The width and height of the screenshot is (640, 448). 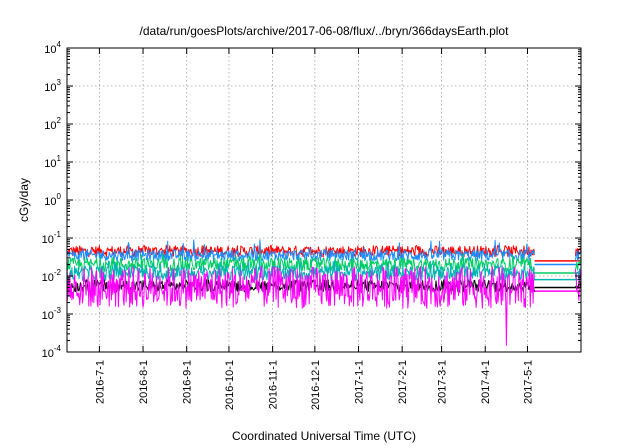 What do you see at coordinates (52, 124) in the screenshot?
I see `y-tick-label: 10²` at bounding box center [52, 124].